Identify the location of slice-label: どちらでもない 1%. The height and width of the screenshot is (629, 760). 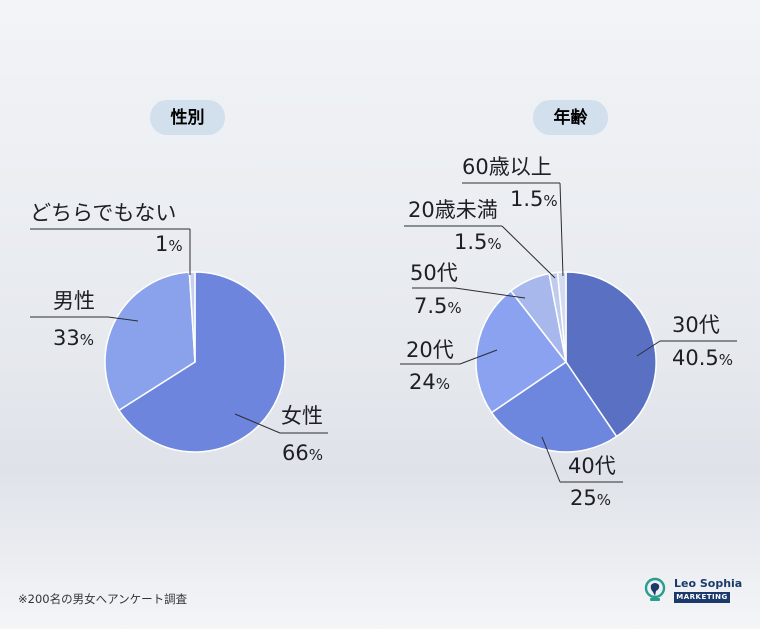
(110, 238).